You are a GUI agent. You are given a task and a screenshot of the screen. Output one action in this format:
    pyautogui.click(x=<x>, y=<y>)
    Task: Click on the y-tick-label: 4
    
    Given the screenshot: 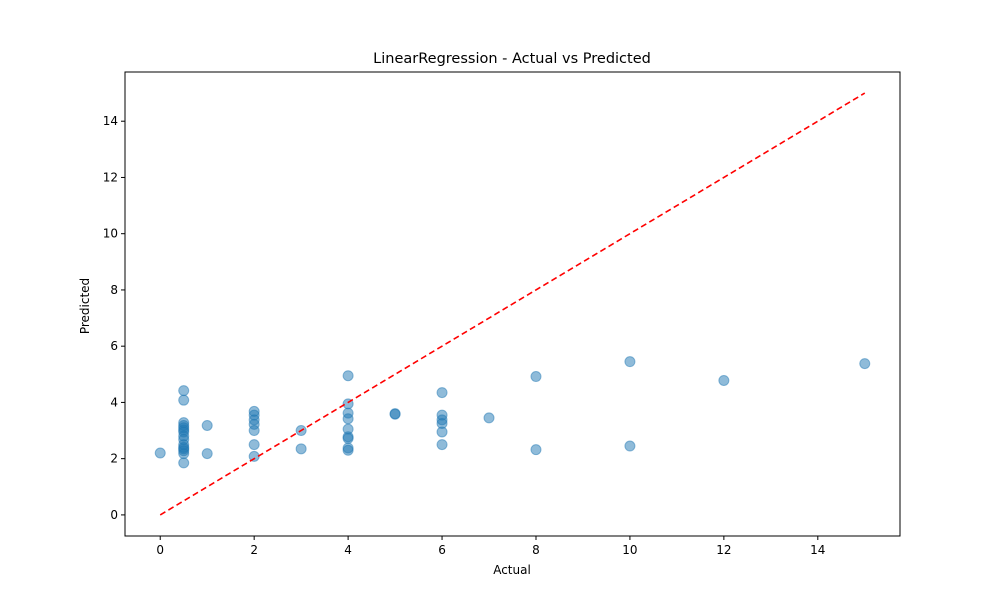 What is the action you would take?
    pyautogui.click(x=114, y=402)
    